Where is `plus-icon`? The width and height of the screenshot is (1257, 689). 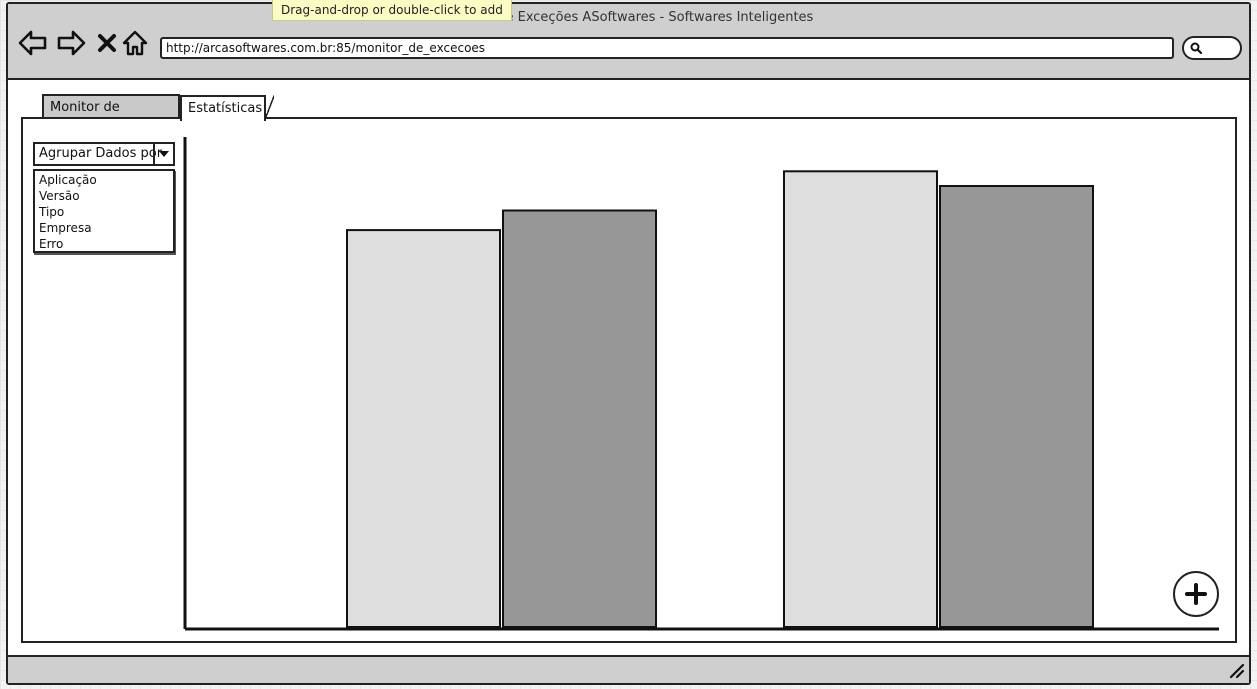 plus-icon is located at coordinates (1196, 594).